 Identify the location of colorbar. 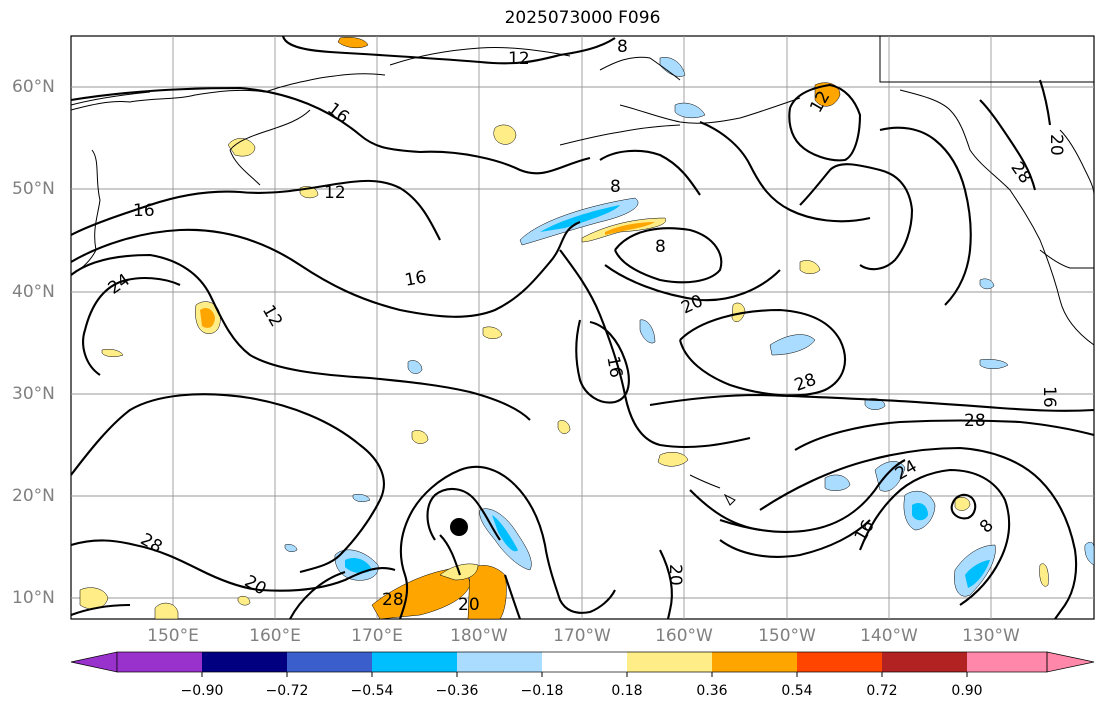
(582, 664).